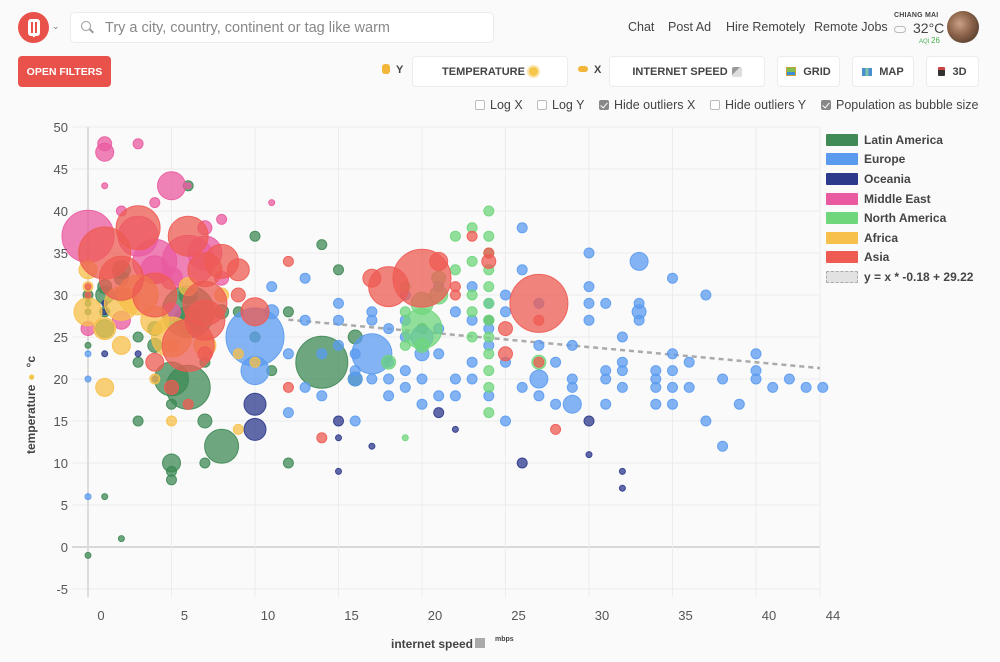 The width and height of the screenshot is (1000, 662). What do you see at coordinates (911, 258) in the screenshot?
I see `legend-item: Asia` at bounding box center [911, 258].